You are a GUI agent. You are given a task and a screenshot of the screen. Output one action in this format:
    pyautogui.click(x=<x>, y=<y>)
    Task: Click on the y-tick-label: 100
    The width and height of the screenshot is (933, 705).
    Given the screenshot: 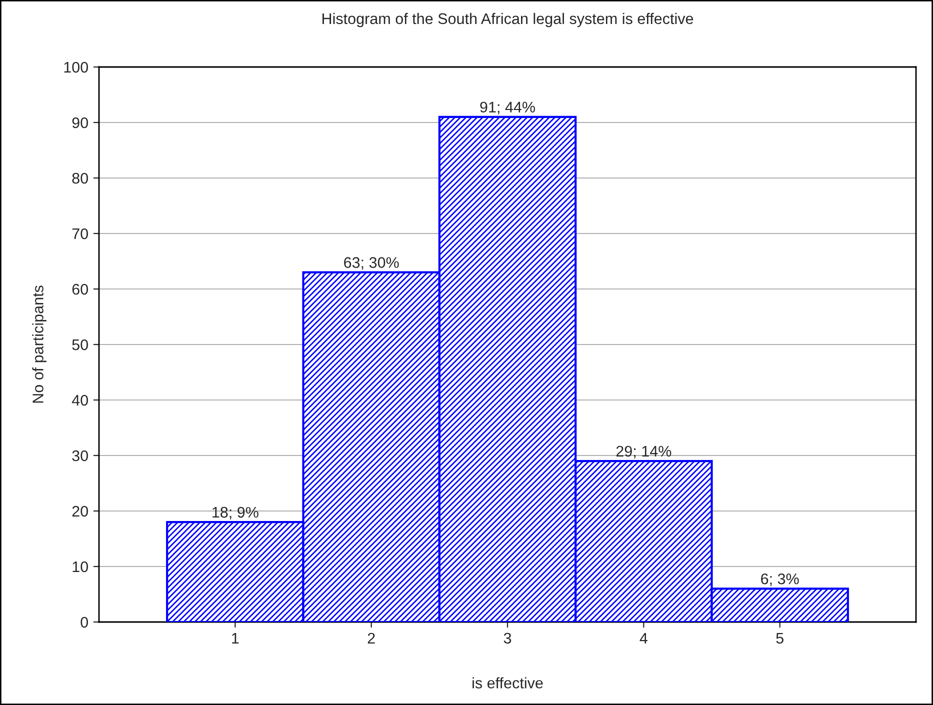 What is the action you would take?
    pyautogui.click(x=76, y=67)
    